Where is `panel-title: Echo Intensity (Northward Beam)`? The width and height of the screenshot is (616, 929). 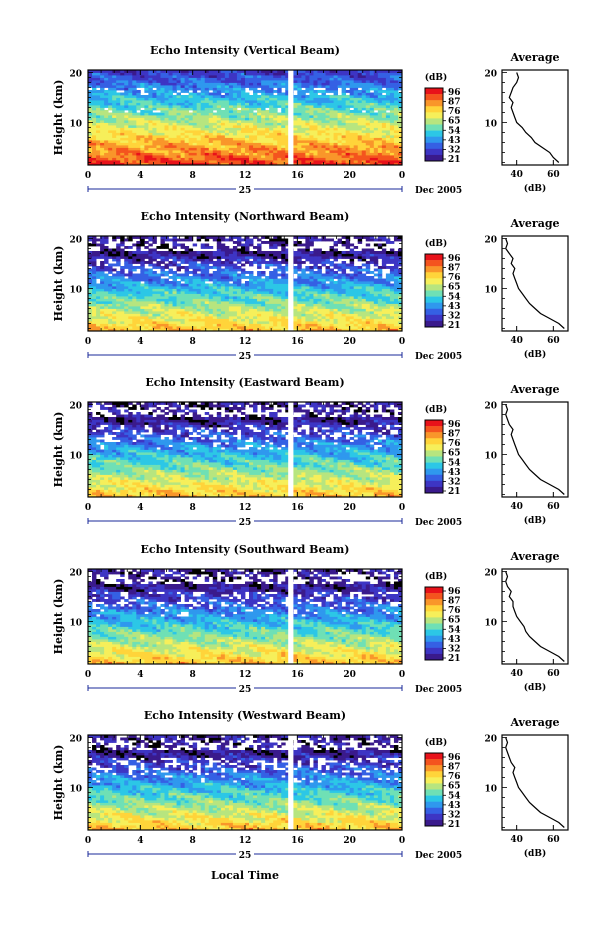
panel-title: Echo Intensity (Northward Beam) is located at coordinates (245, 216).